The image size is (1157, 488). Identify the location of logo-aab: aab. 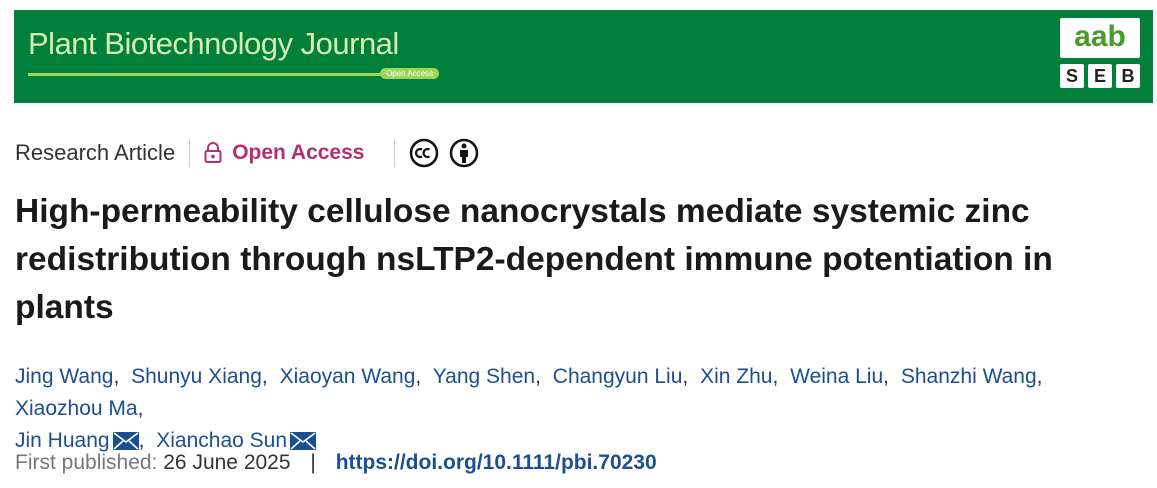
(1100, 38).